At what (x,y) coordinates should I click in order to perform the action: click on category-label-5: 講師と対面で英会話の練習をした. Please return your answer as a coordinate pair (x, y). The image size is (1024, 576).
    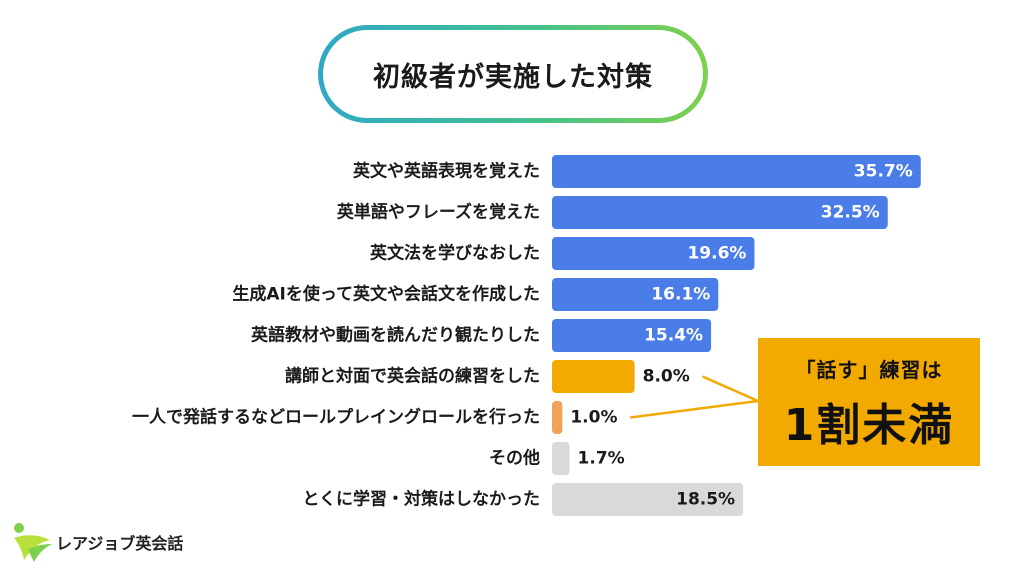
    Looking at the image, I should click on (412, 376).